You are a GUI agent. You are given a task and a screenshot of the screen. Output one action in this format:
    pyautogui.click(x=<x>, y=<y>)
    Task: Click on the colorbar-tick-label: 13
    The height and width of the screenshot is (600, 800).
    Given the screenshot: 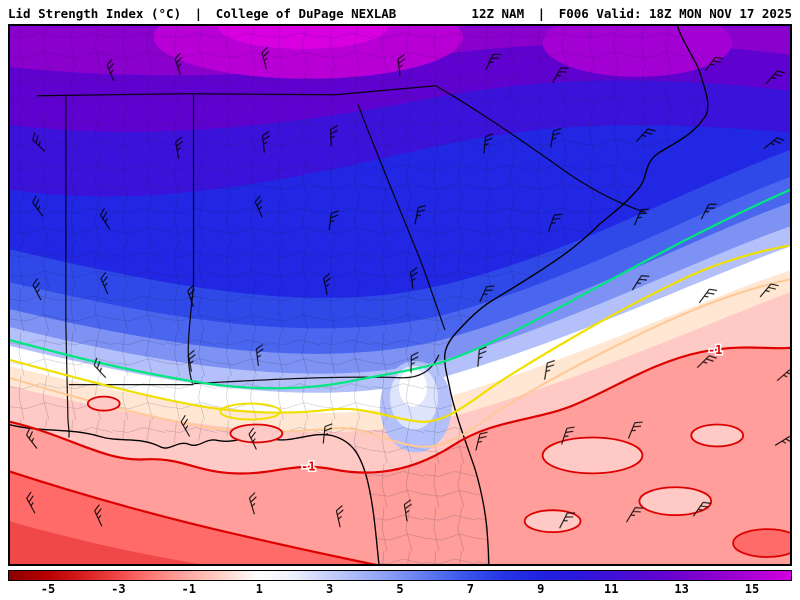 What is the action you would take?
    pyautogui.click(x=681, y=589)
    